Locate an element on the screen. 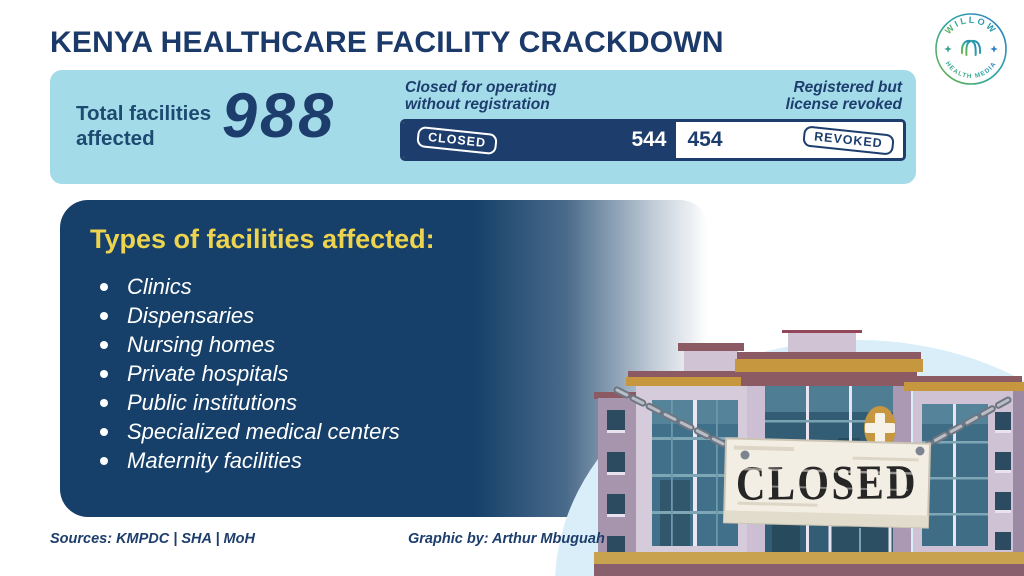  facility-label: Maternity facilities is located at coordinates (214, 460).